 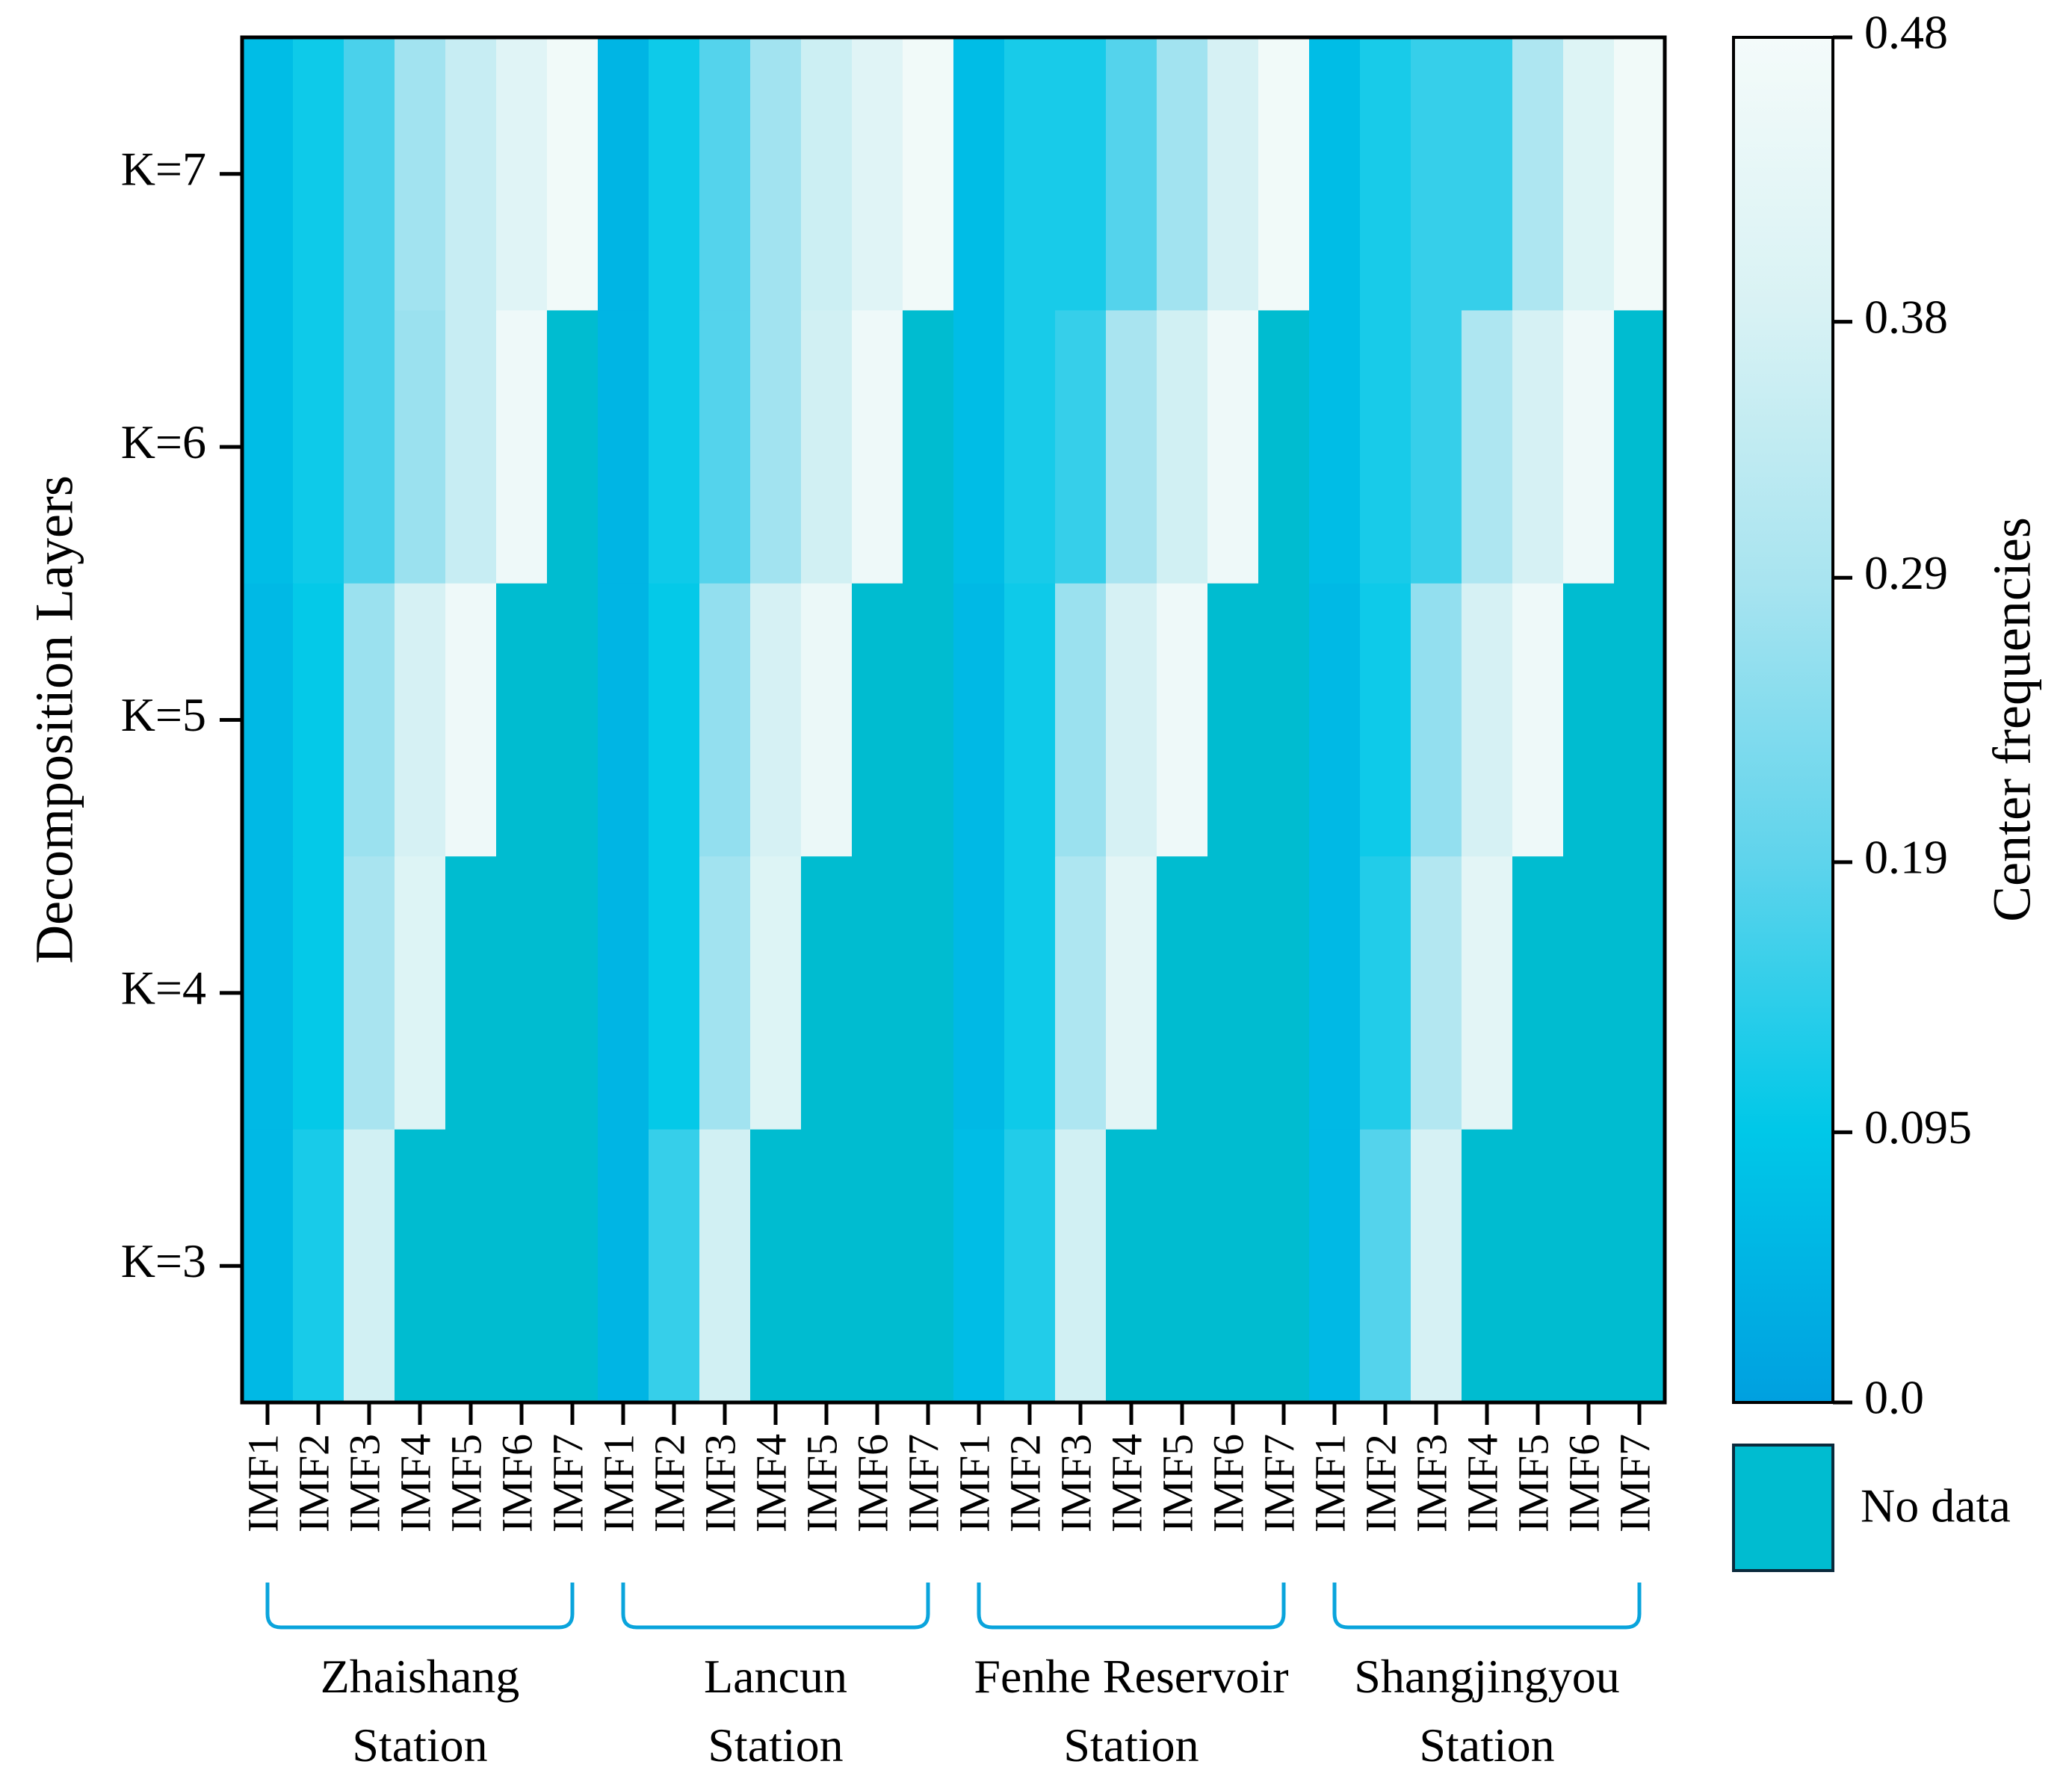 I want to click on colorbar-tick-label: 0.29, so click(x=1906, y=572).